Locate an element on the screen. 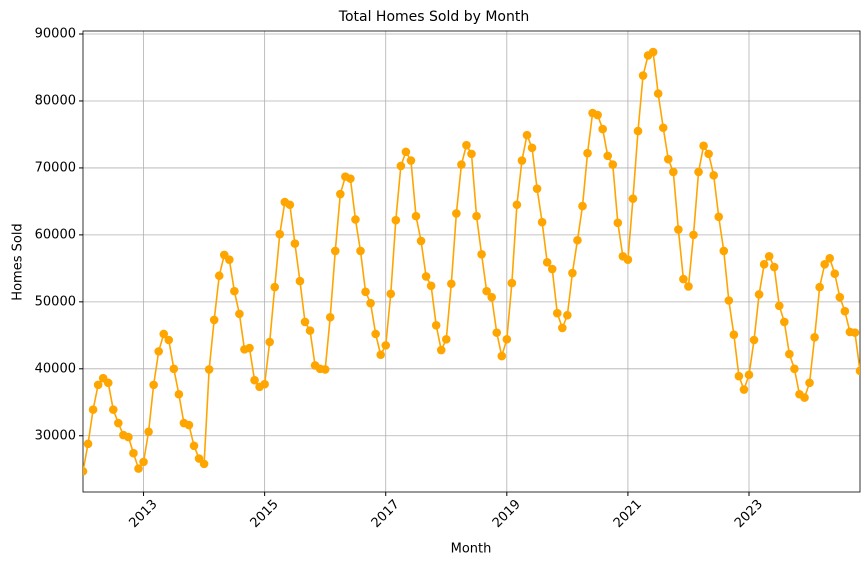  y-tick-label: 80000 is located at coordinates (55, 100).